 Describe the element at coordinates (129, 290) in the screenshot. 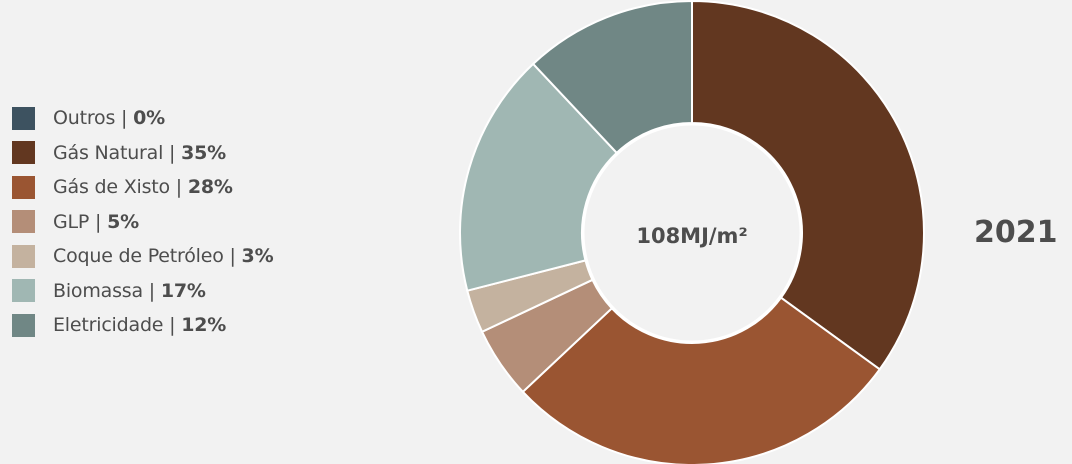

I see `legend-label: Biomassa | 17%` at that location.